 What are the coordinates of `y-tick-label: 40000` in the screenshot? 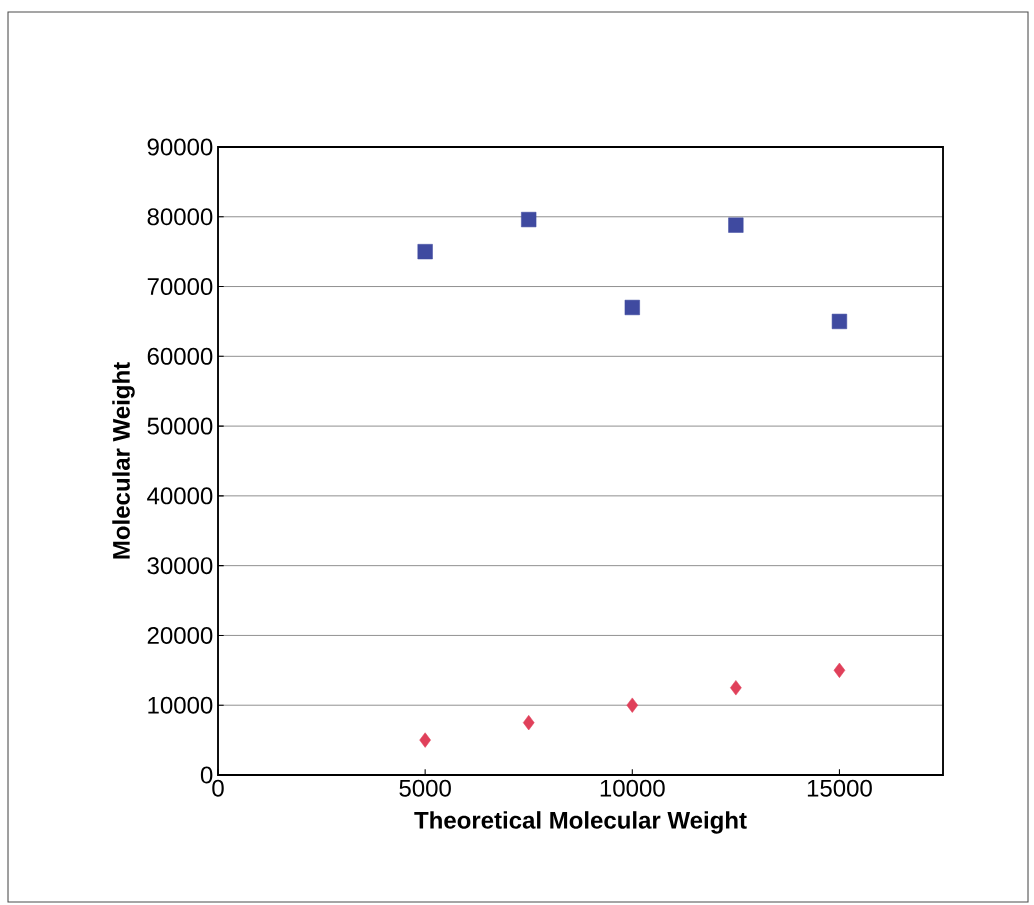 It's located at (180, 496).